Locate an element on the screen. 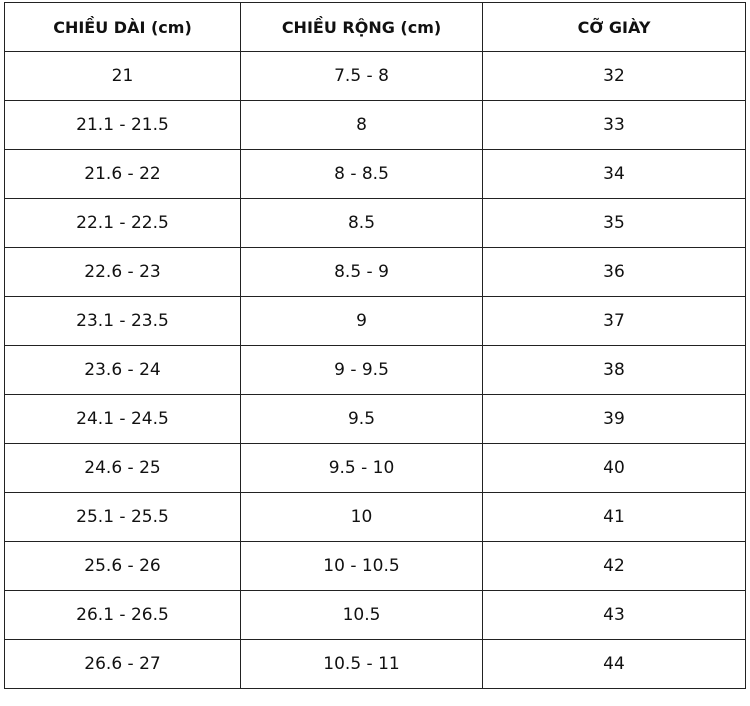 This screenshot has width=750, height=706. table-cell: 9.5 - 10 is located at coordinates (361, 468).